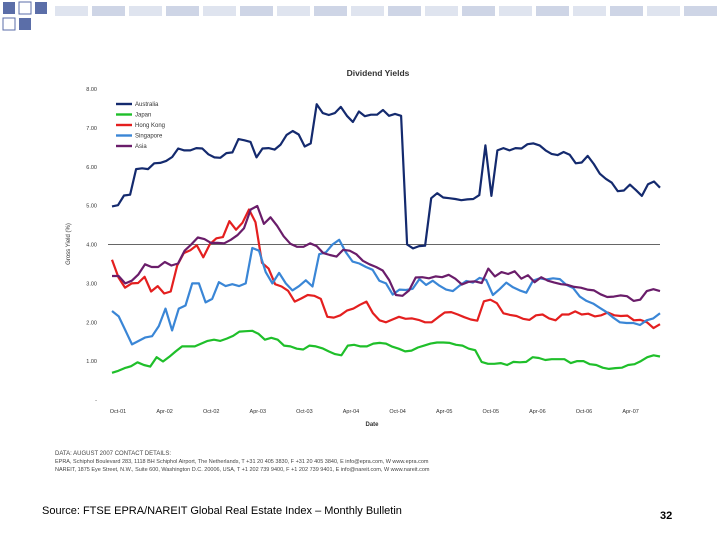 The image size is (720, 540). Describe the element at coordinates (630, 412) in the screenshot. I see `x-tick-label: Apr-07` at that location.